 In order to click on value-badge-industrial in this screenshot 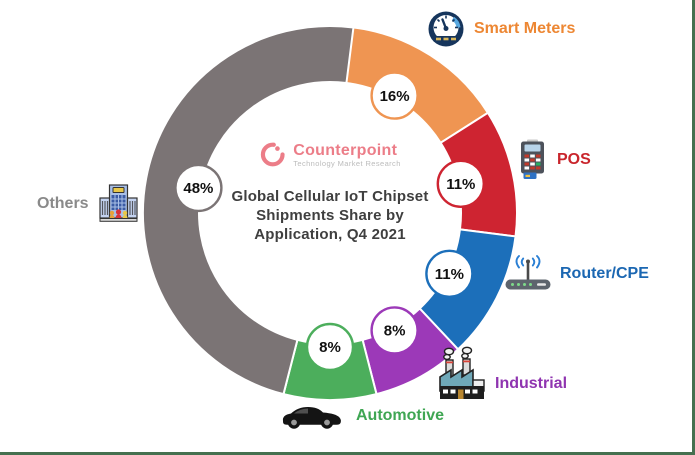, I will do `click(394, 330)`.